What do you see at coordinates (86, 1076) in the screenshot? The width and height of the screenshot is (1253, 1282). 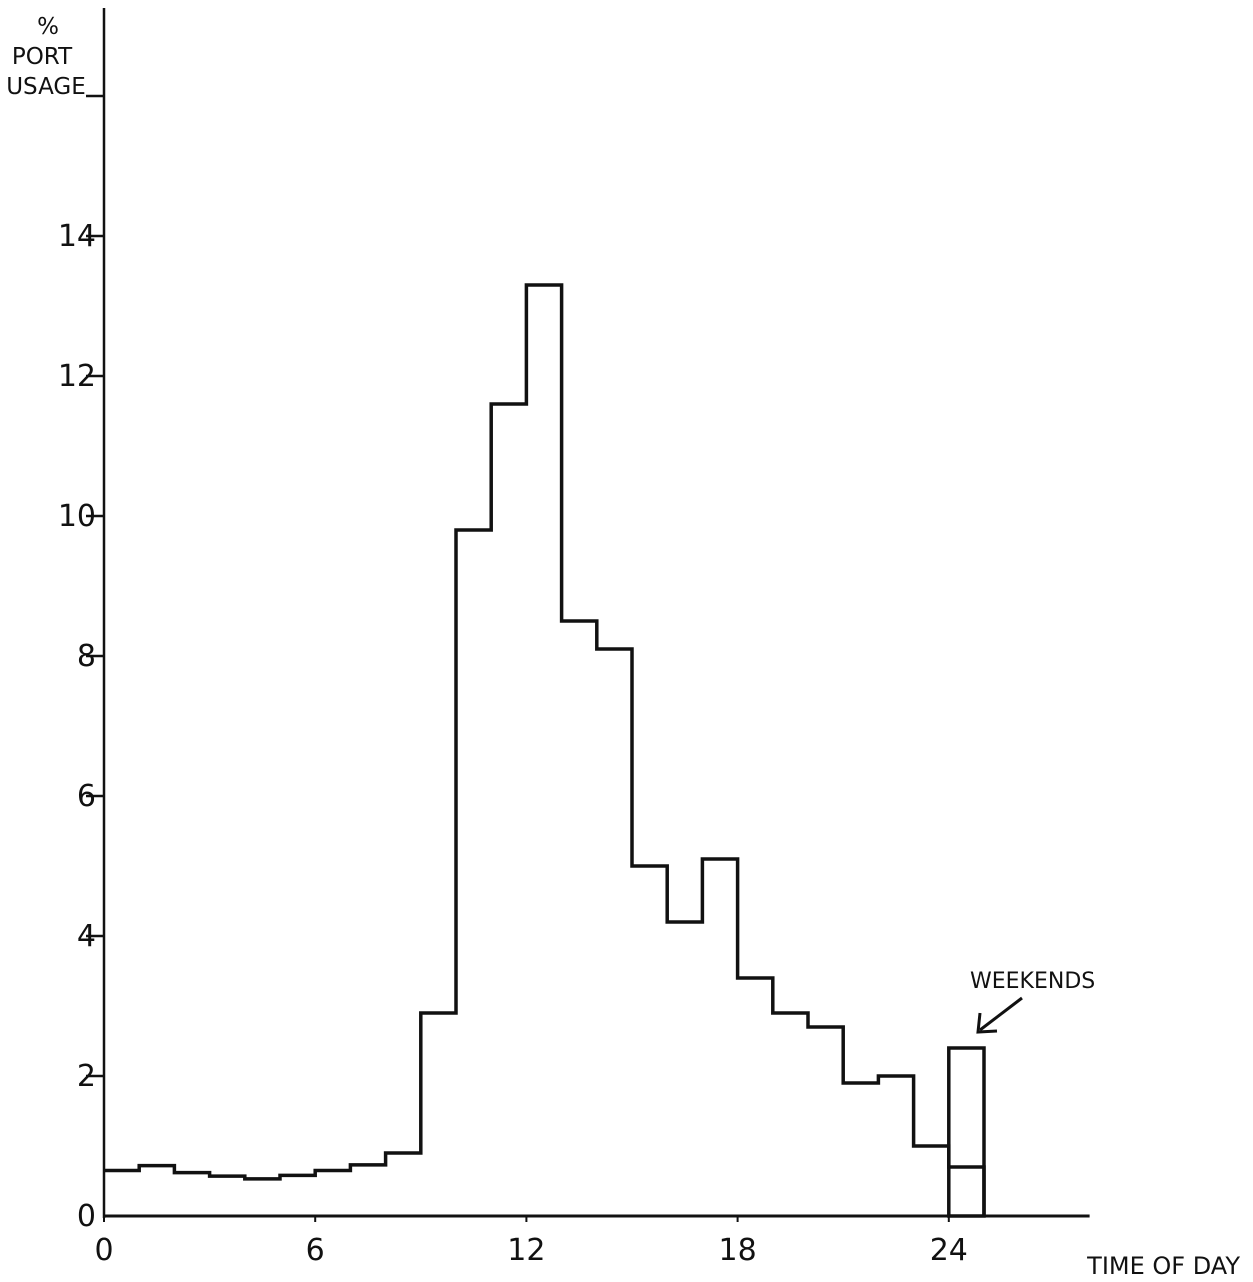 I see `y-tick-label: 2` at bounding box center [86, 1076].